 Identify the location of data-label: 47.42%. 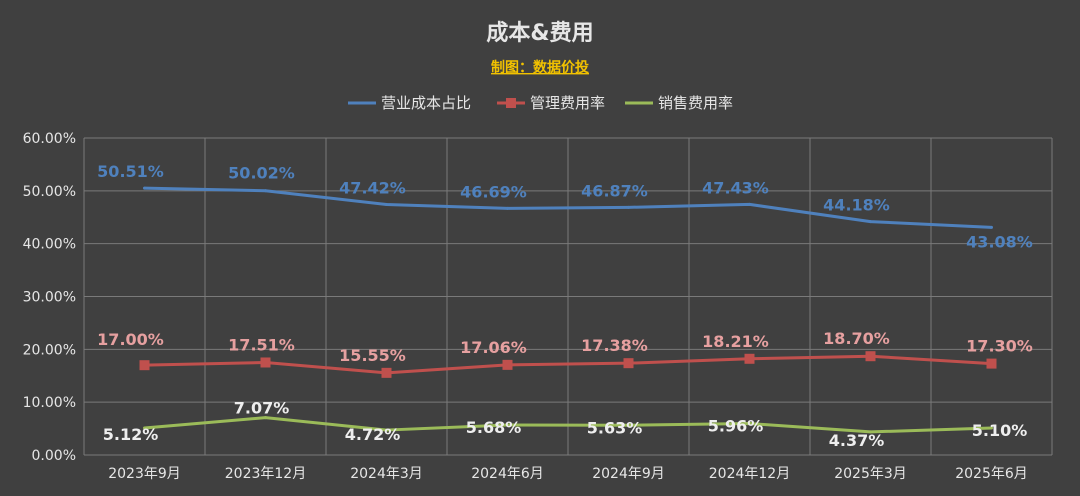
(372, 187).